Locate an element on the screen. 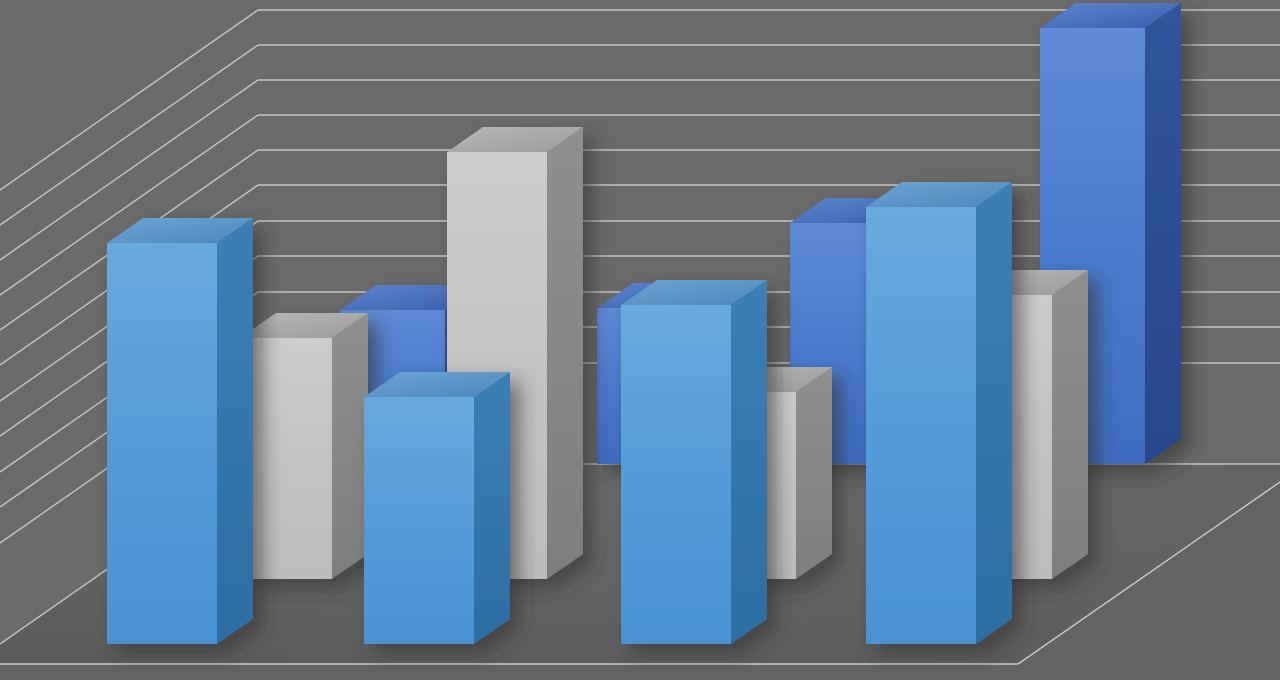  bar-g2-series1 is located at coordinates (437, 508).